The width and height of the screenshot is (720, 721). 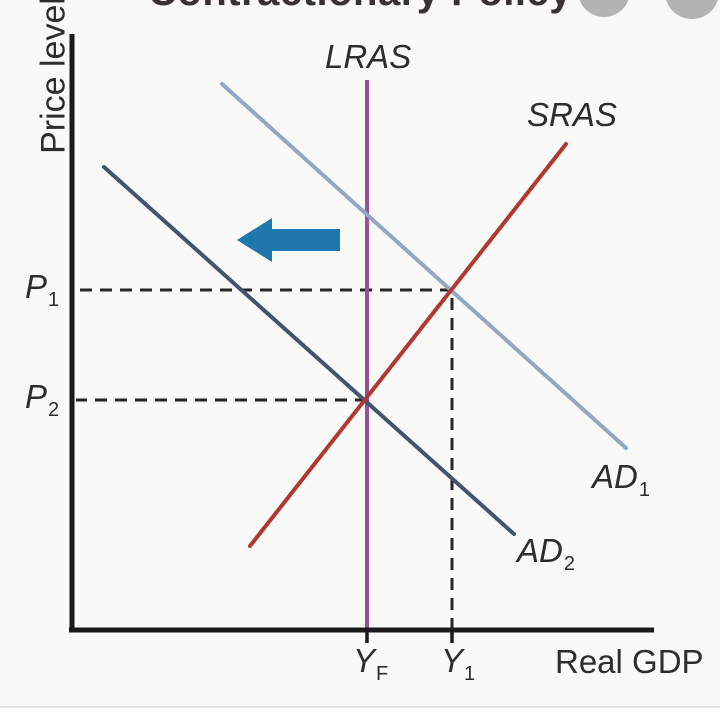 What do you see at coordinates (692, 9) in the screenshot?
I see `top-right-button-2-icon` at bounding box center [692, 9].